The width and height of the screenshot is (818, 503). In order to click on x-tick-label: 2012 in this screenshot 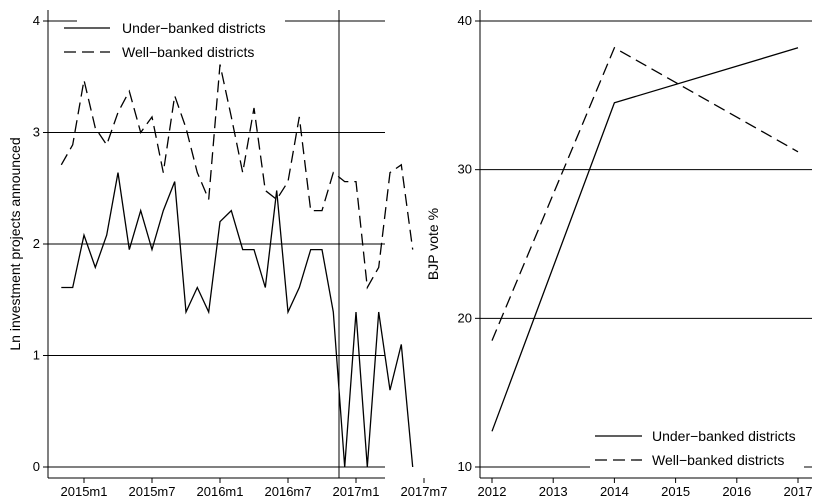, I will do `click(492, 491)`.